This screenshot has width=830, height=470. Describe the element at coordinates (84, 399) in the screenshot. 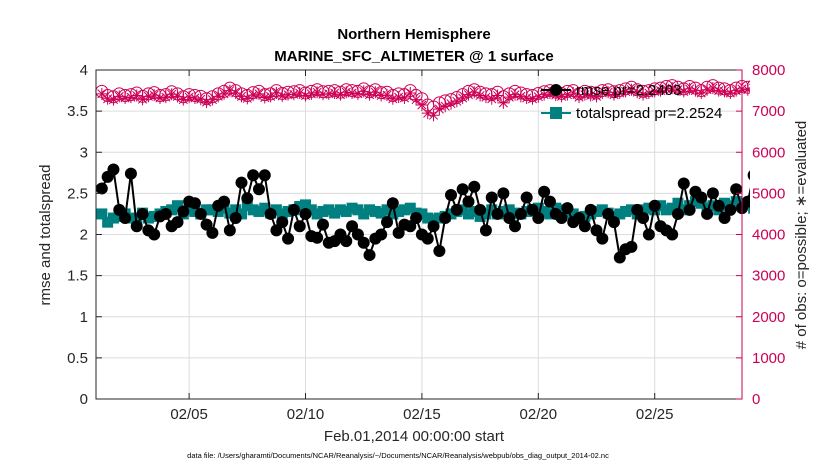

I see `y-tick-label: 0` at that location.